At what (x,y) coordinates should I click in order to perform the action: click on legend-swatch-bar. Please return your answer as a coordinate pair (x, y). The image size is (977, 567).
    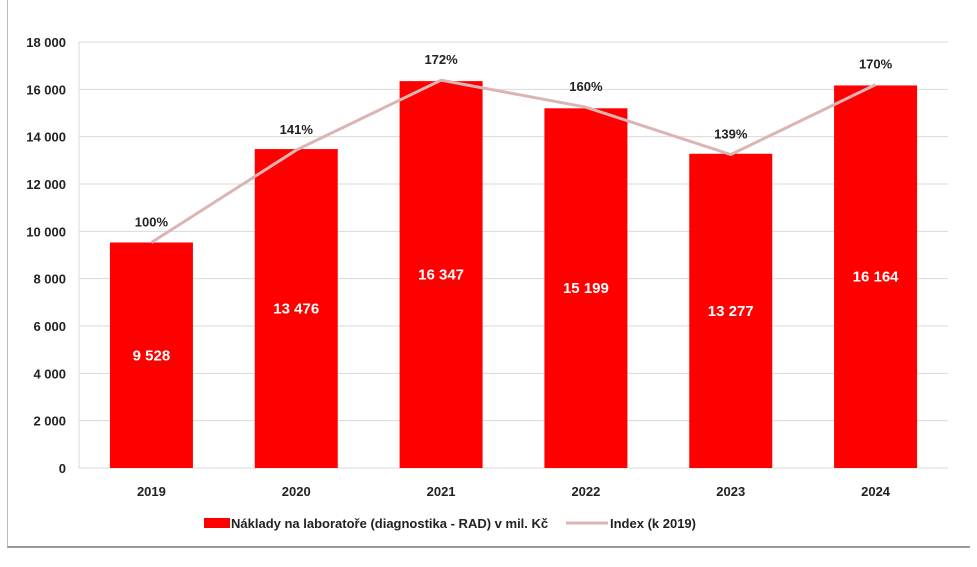
    Looking at the image, I should click on (217, 523).